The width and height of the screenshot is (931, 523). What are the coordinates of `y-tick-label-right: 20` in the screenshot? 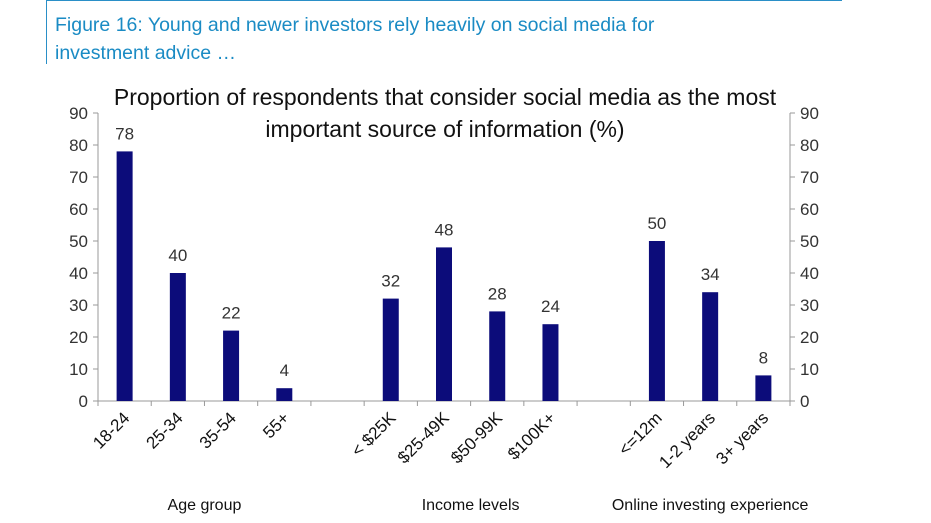 It's located at (809, 337).